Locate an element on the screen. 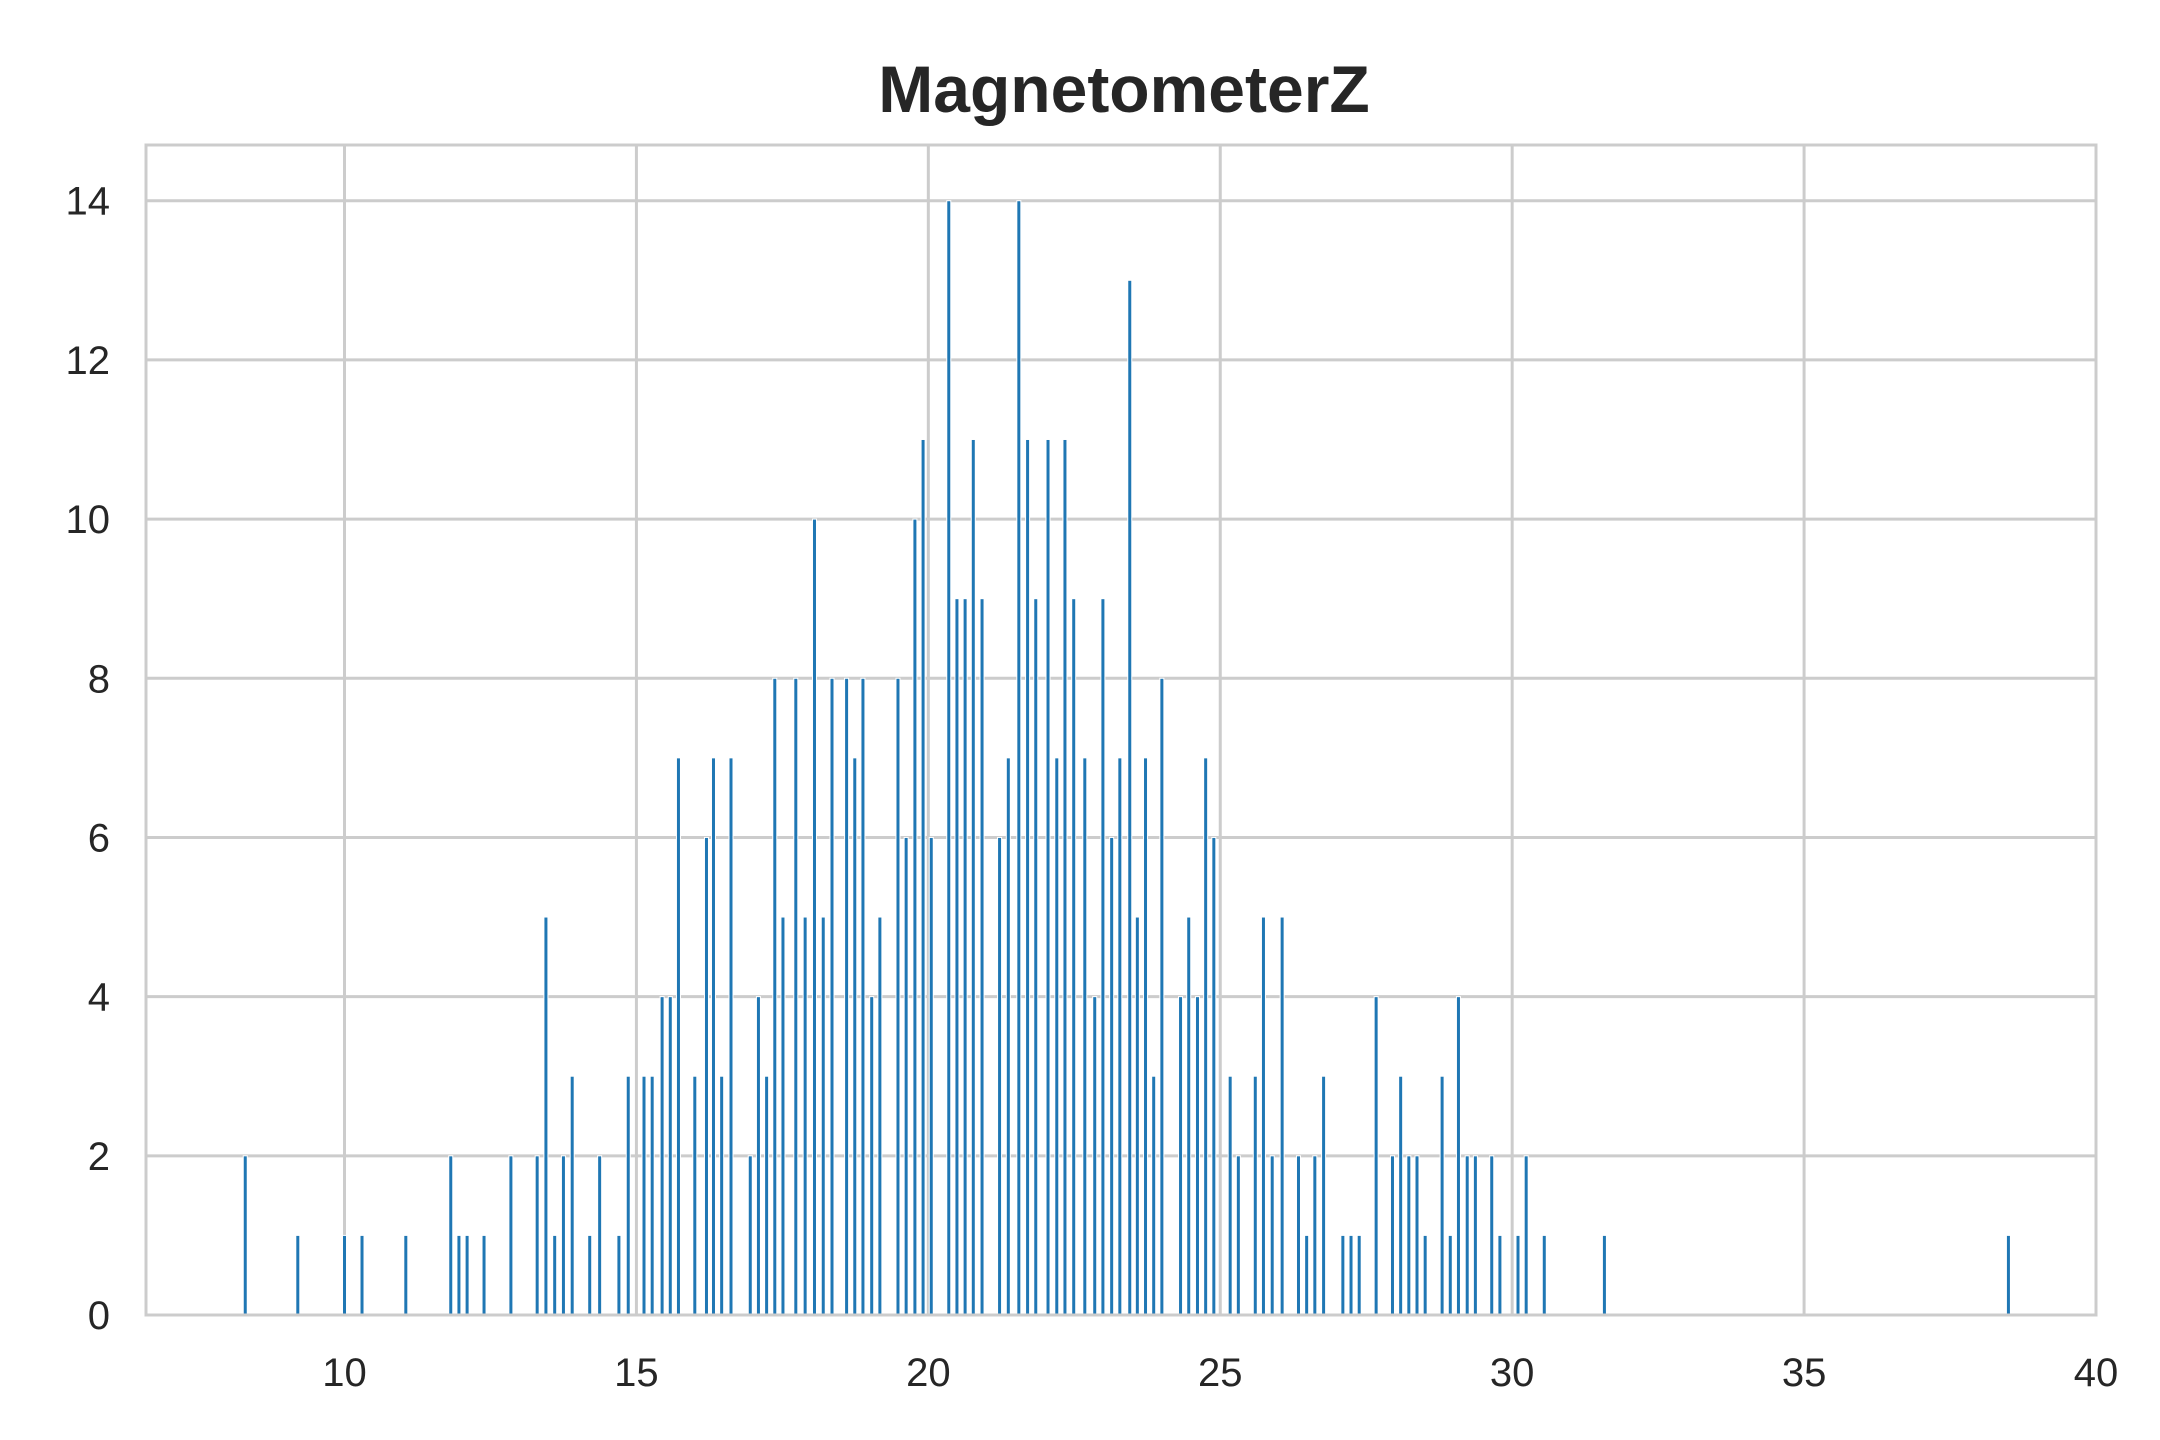 This screenshot has width=2160, height=1440. chart-title: MagnetometerZ is located at coordinates (1123, 89).